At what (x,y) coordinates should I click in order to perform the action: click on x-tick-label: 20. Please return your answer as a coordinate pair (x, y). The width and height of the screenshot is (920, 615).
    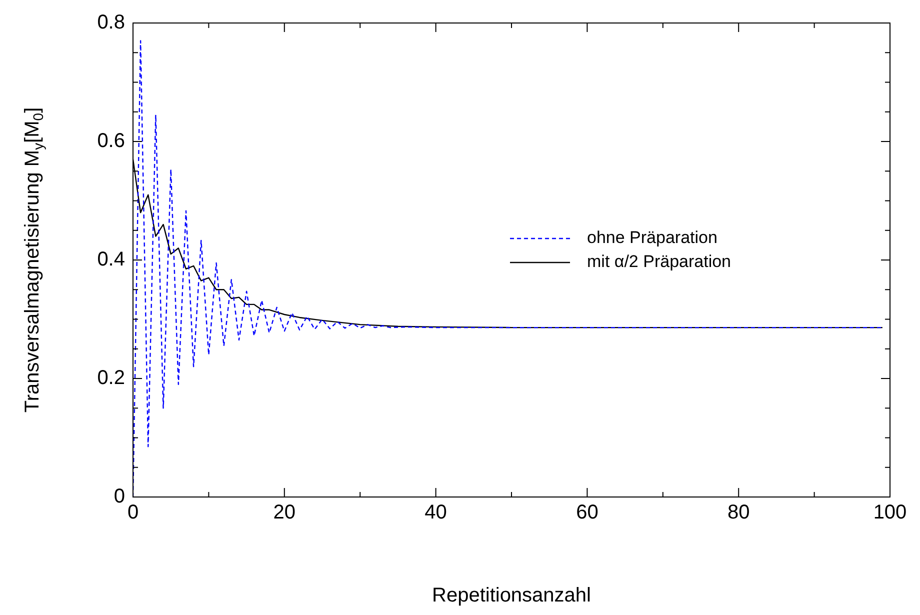
    Looking at the image, I should click on (284, 513).